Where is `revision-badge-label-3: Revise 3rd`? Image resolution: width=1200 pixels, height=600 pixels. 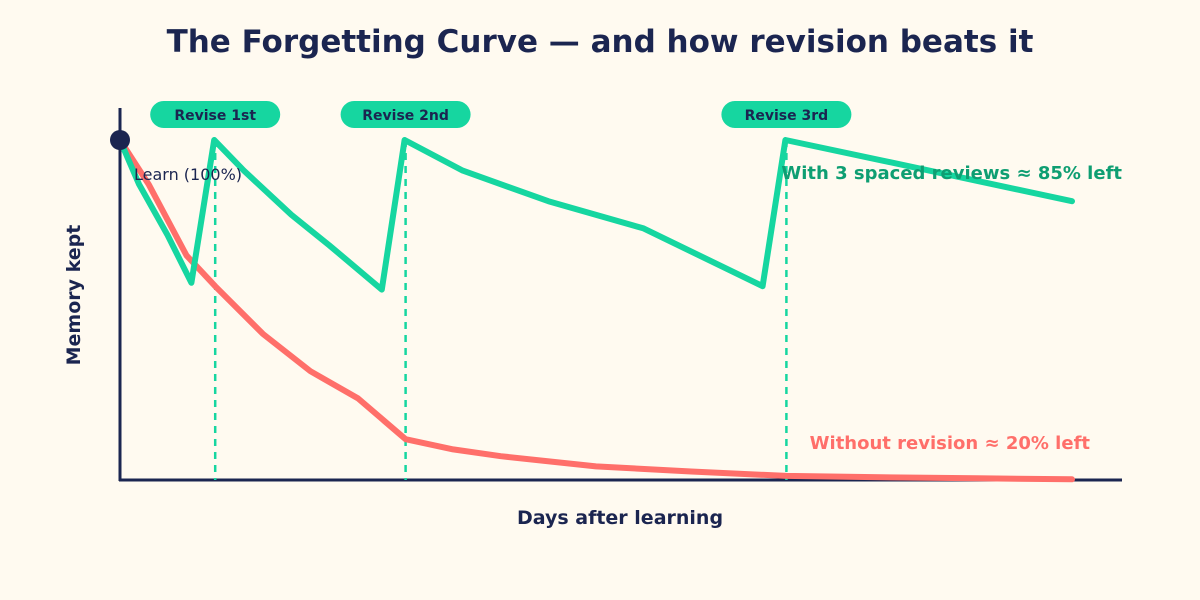 revision-badge-label-3: Revise 3rd is located at coordinates (787, 116).